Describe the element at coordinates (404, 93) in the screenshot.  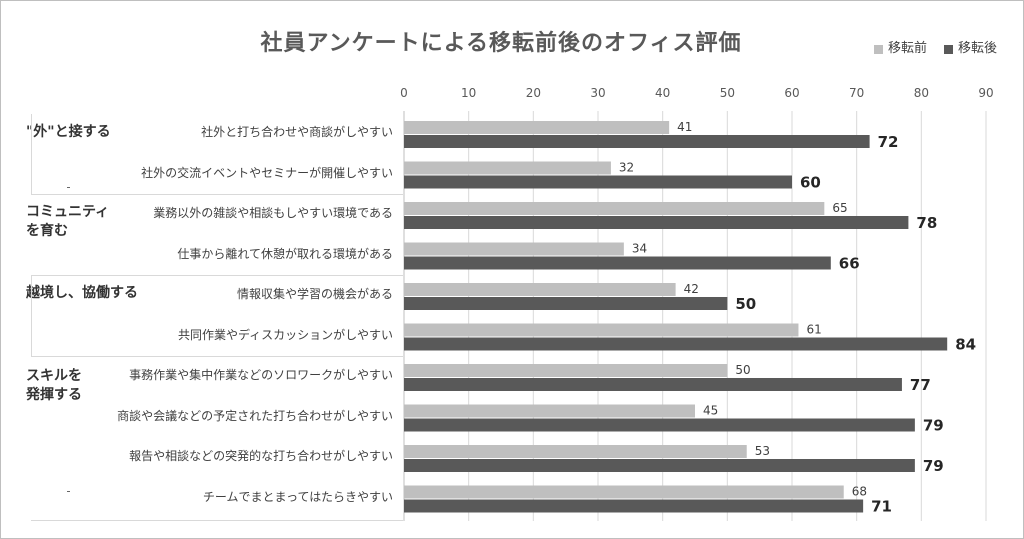
I see `x-tick-label-0: 0` at that location.